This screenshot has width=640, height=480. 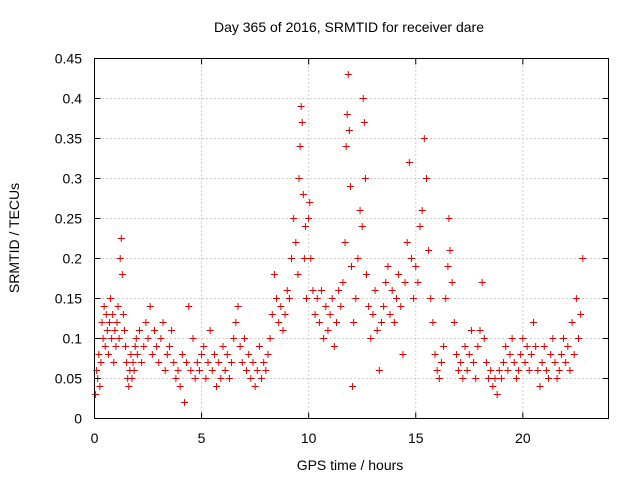 I want to click on x-tick-label: 15, so click(x=416, y=438).